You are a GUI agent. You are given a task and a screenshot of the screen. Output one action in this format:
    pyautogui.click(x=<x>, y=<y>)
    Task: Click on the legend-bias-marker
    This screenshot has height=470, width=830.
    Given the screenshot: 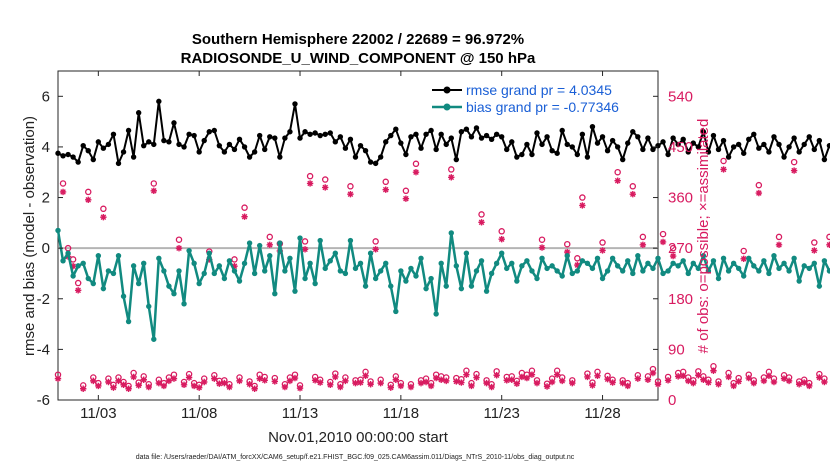 What is the action you would take?
    pyautogui.click(x=447, y=107)
    